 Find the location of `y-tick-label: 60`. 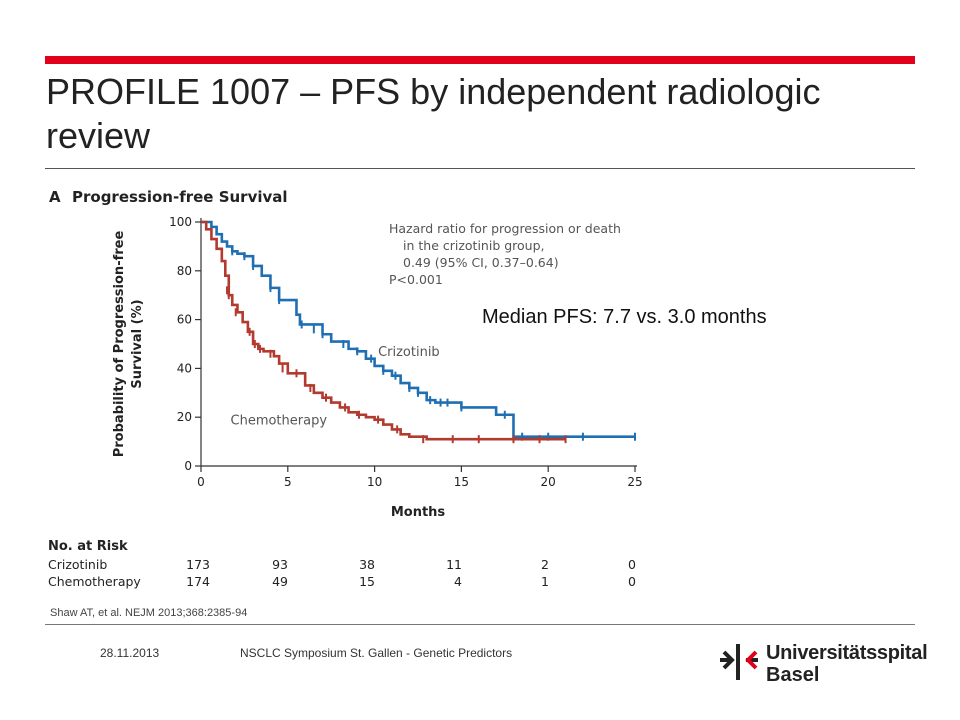

y-tick-label: 60 is located at coordinates (184, 320).